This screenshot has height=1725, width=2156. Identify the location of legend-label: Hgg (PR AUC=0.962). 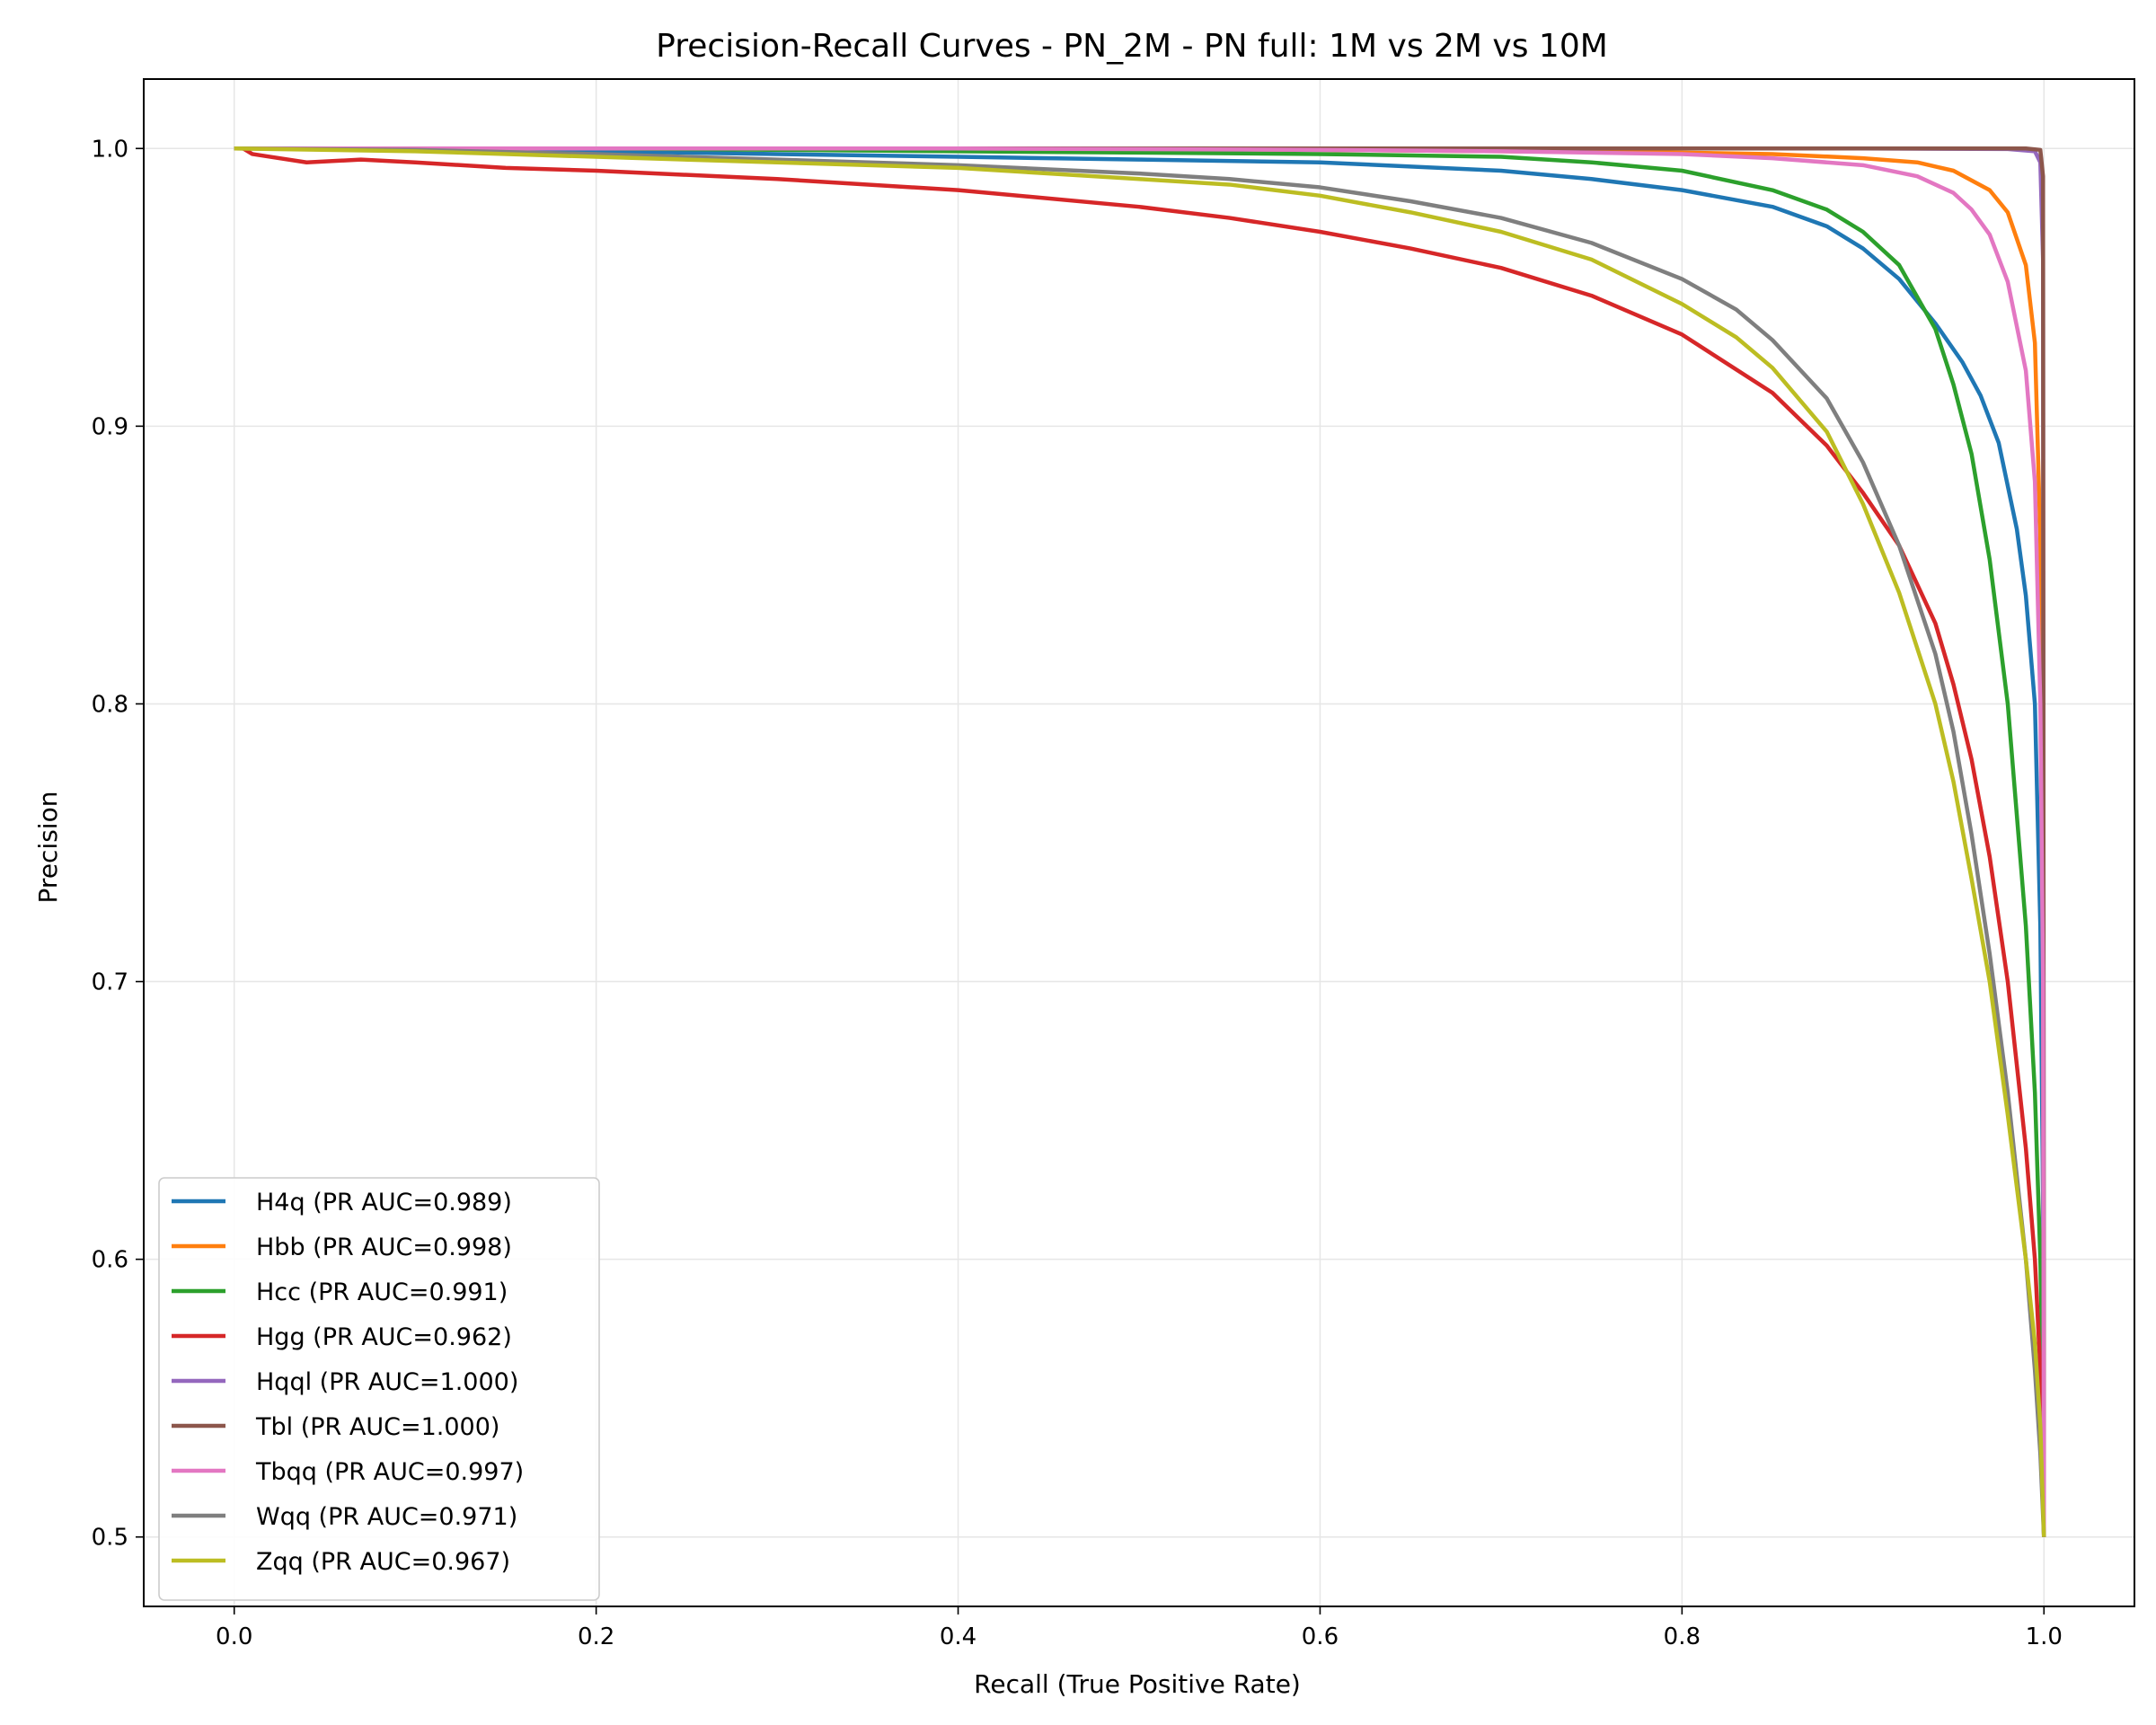
(384, 1337).